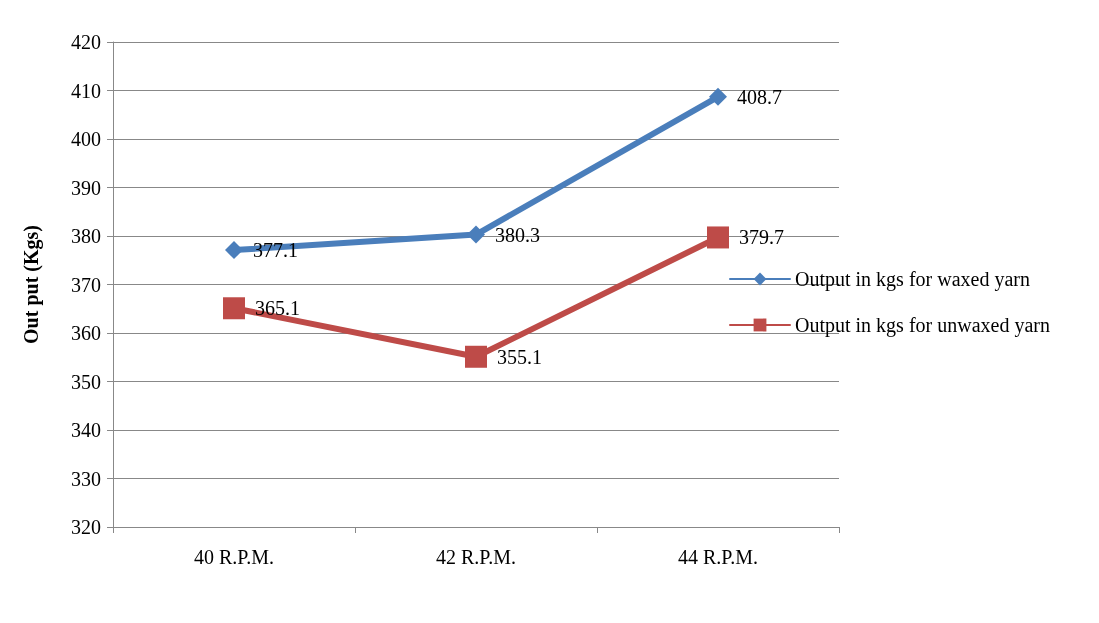 The height and width of the screenshot is (623, 1099). I want to click on y-tick-label: 400, so click(86, 139).